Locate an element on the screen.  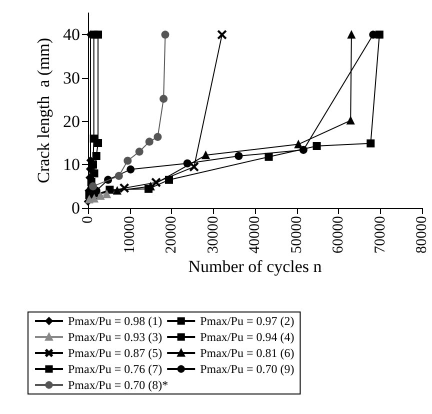
y-tick-label: 20 is located at coordinates (71, 121).